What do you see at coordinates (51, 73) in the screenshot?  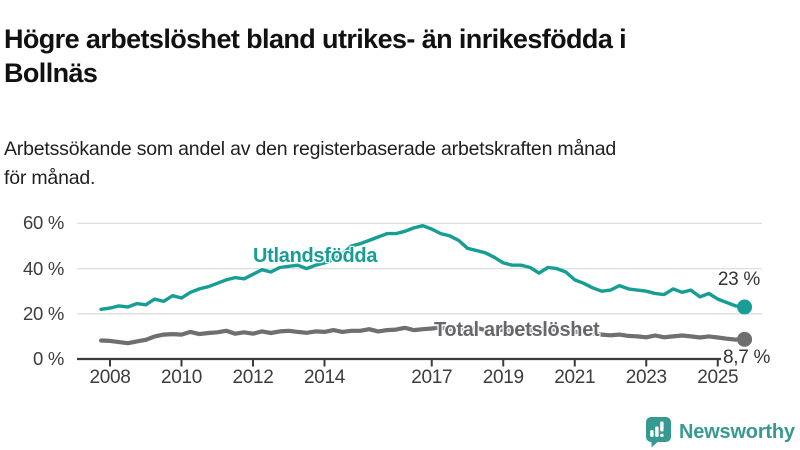 I see `title-line-2: Bollnäs` at bounding box center [51, 73].